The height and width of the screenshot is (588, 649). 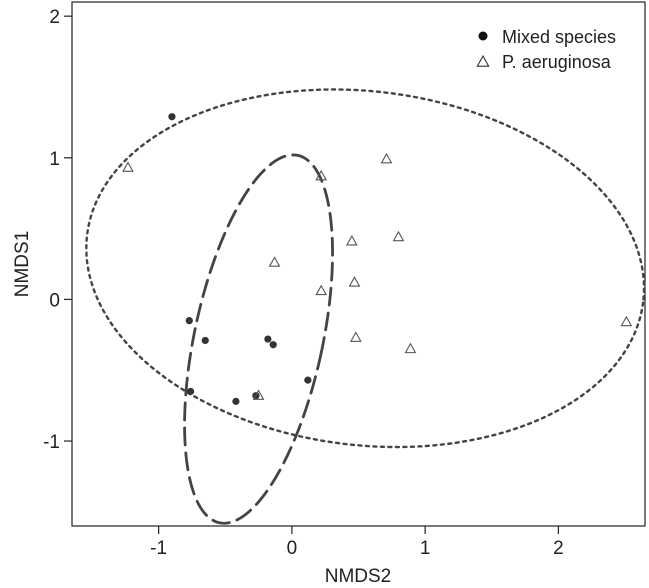 What do you see at coordinates (54, 300) in the screenshot?
I see `y-tick-label: 0` at bounding box center [54, 300].